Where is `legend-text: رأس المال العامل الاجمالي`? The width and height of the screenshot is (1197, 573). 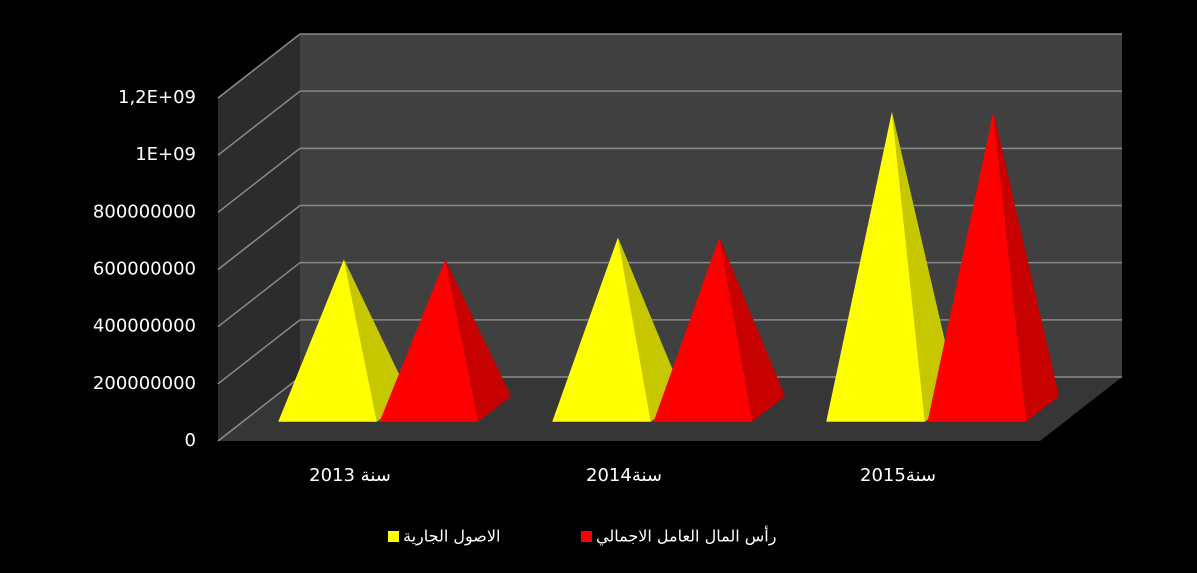 legend-text: رأس المال العامل الاجمالي is located at coordinates (686, 536).